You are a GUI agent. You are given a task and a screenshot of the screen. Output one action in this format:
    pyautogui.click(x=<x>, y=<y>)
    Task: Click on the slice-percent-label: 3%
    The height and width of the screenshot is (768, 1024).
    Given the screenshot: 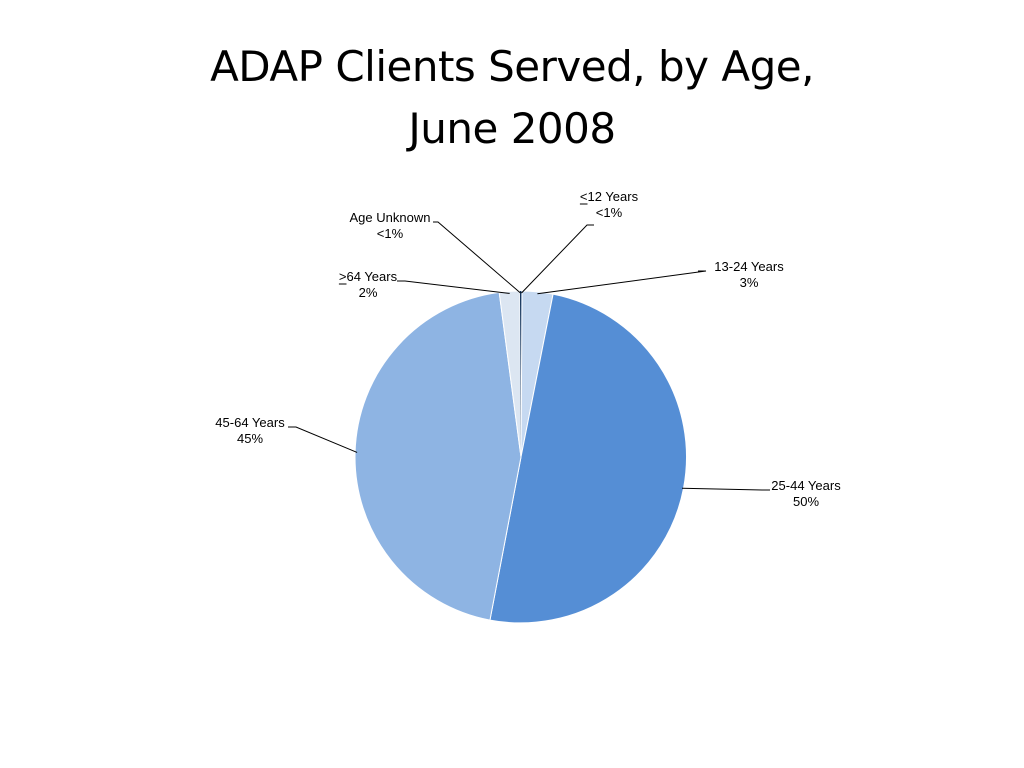 What is the action you would take?
    pyautogui.click(x=749, y=282)
    